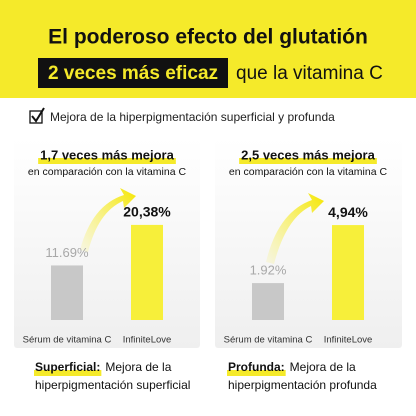  Describe the element at coordinates (308, 154) in the screenshot. I see `chart-title: 2,5 veces más mejora` at that location.